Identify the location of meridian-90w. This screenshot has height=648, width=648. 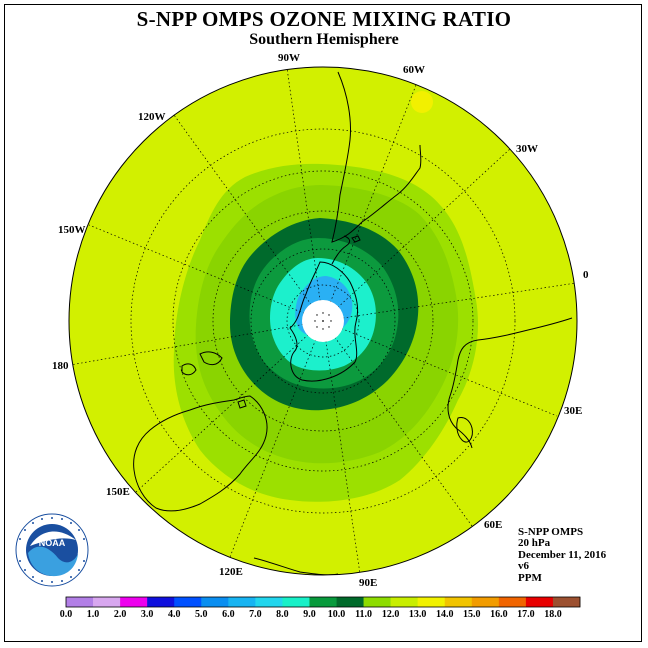
(305, 194).